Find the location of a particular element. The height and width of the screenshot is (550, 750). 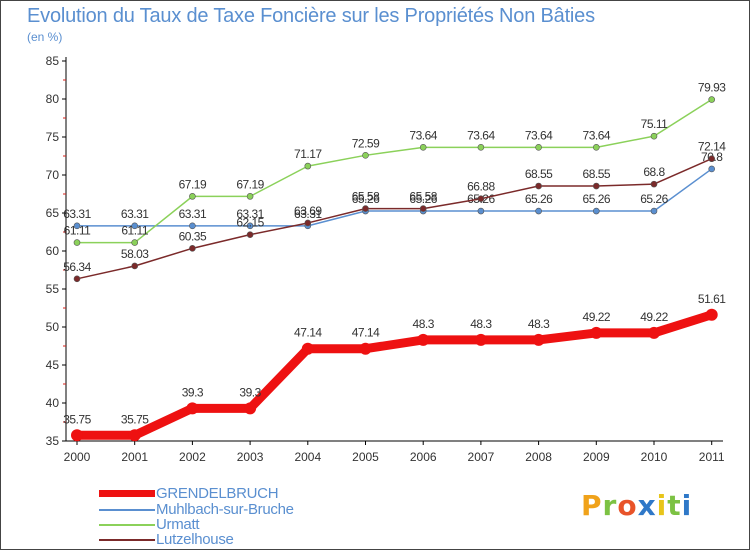

legend-label: GRENDELBRUCH is located at coordinates (217, 493).